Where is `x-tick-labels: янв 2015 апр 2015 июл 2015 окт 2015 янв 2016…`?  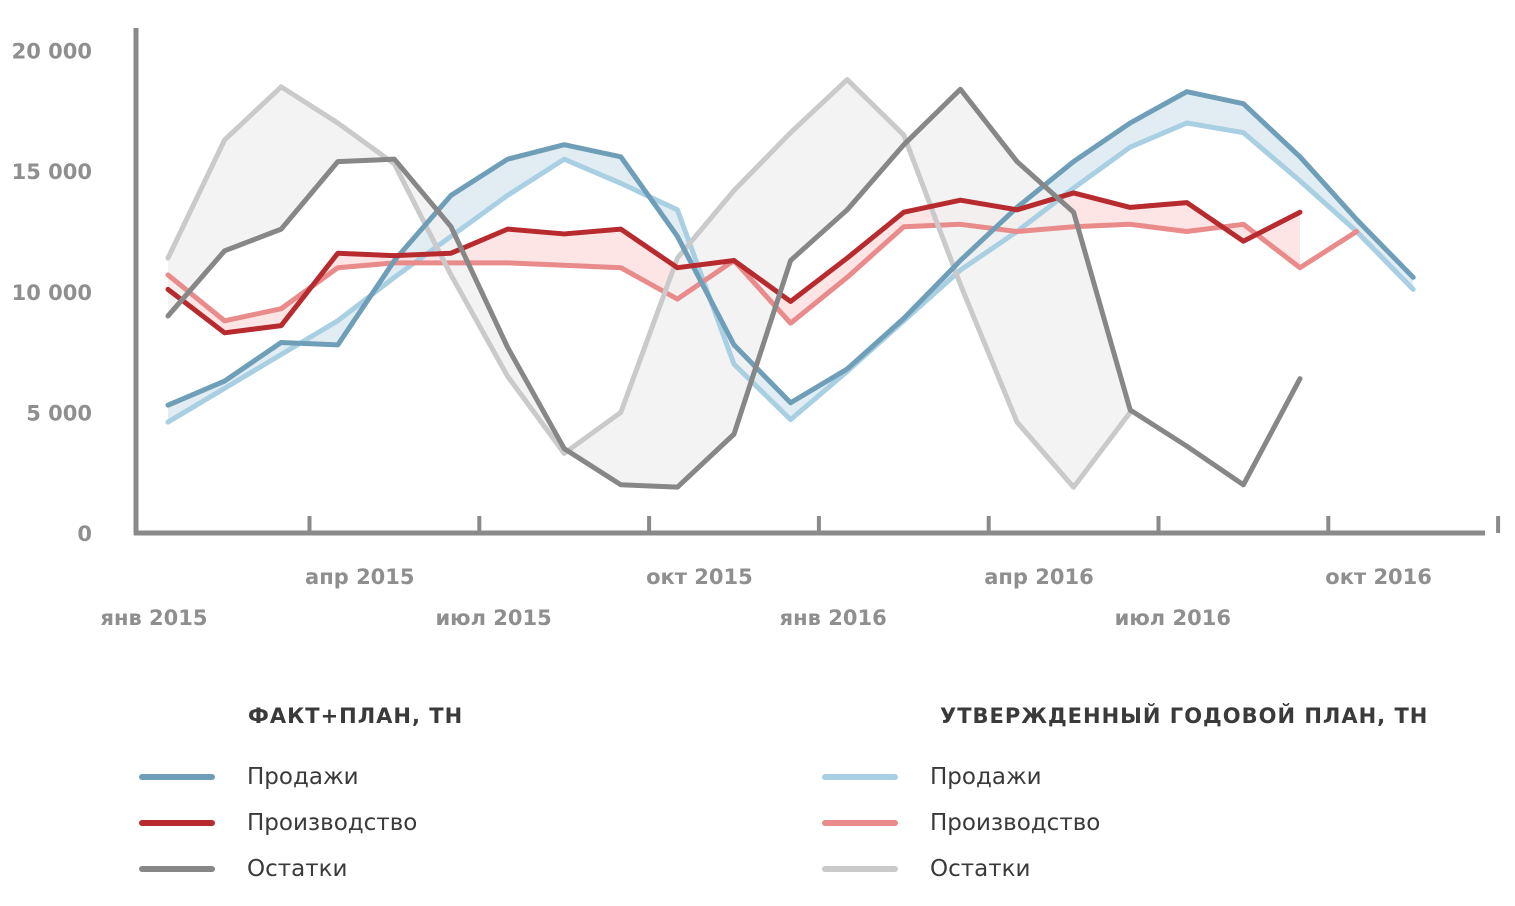
x-tick-labels: янв 2015 апр 2015 июл 2015 окт 2015 янв 2016… is located at coordinates (765, 597).